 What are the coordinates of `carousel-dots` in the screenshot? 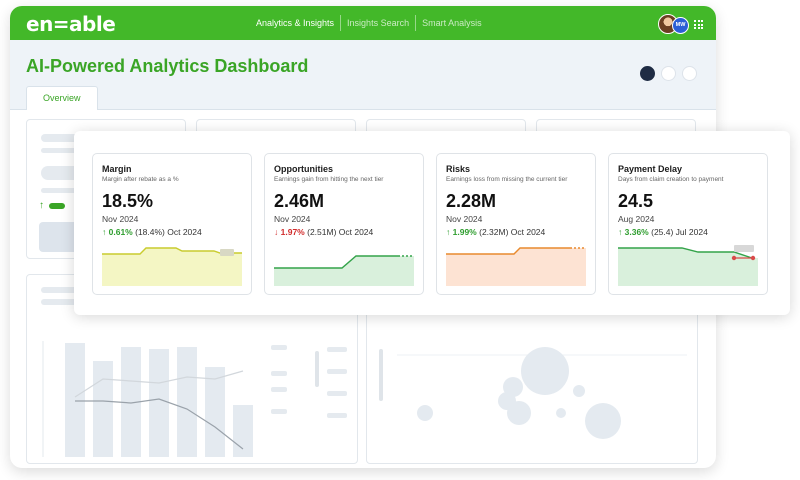 It's located at (668, 73).